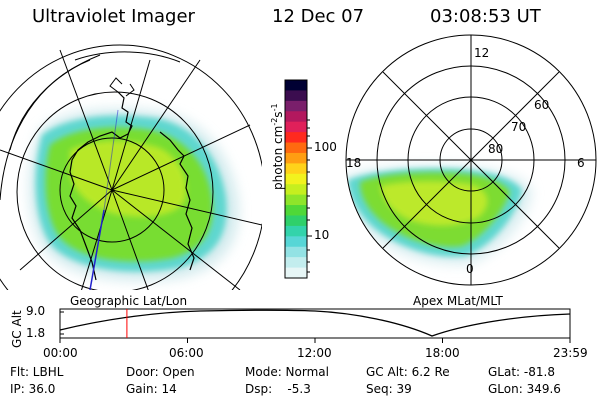 The image size is (600, 400). What do you see at coordinates (485, 16) in the screenshot?
I see `time: 03:08:53 UT` at bounding box center [485, 16].